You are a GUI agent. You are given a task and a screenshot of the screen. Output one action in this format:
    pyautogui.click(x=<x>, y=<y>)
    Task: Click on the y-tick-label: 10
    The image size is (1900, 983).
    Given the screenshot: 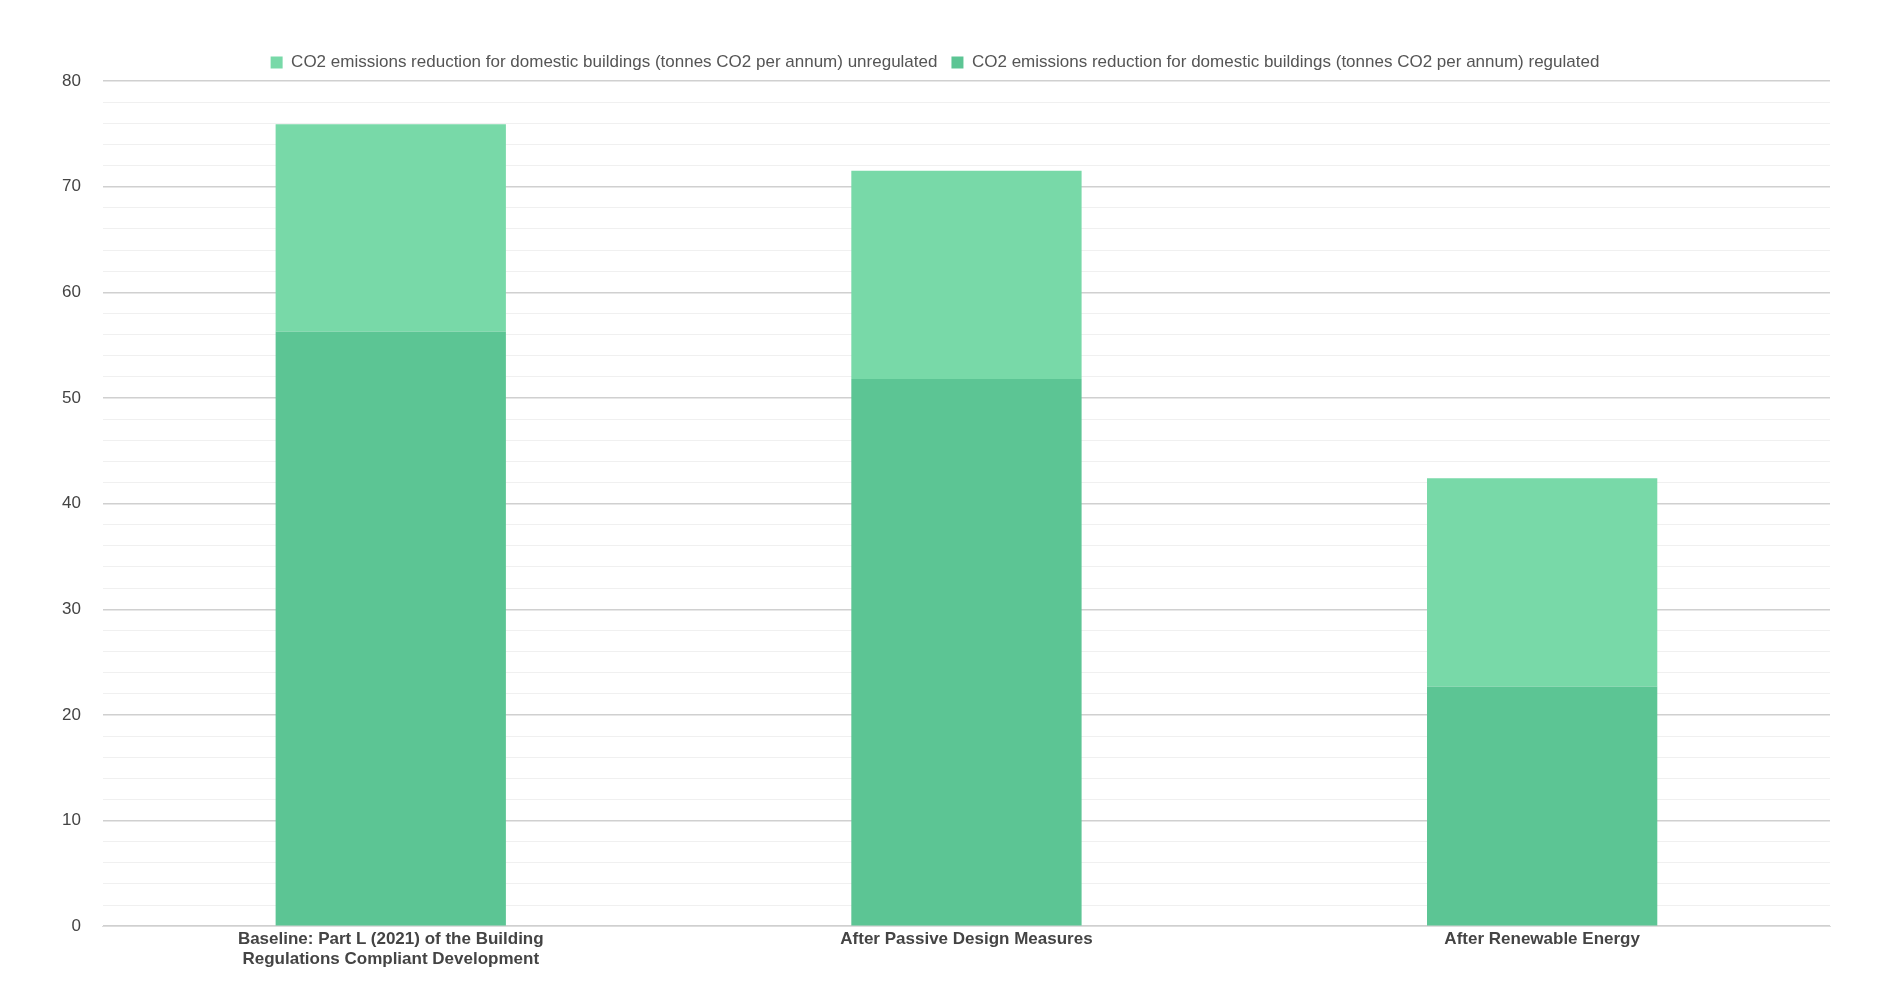 What is the action you would take?
    pyautogui.click(x=71, y=820)
    